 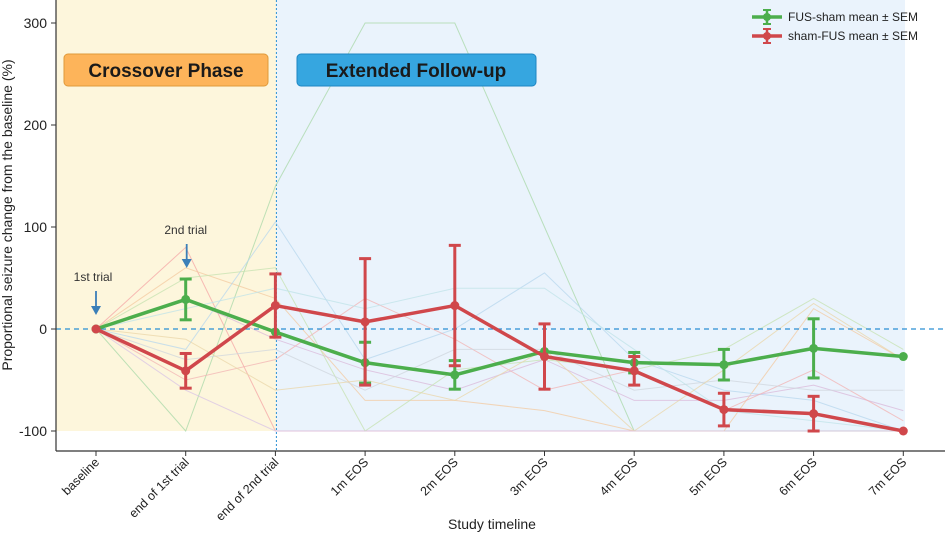 I want to click on annotation-2nd-trial: 2nd trial, so click(x=185, y=230).